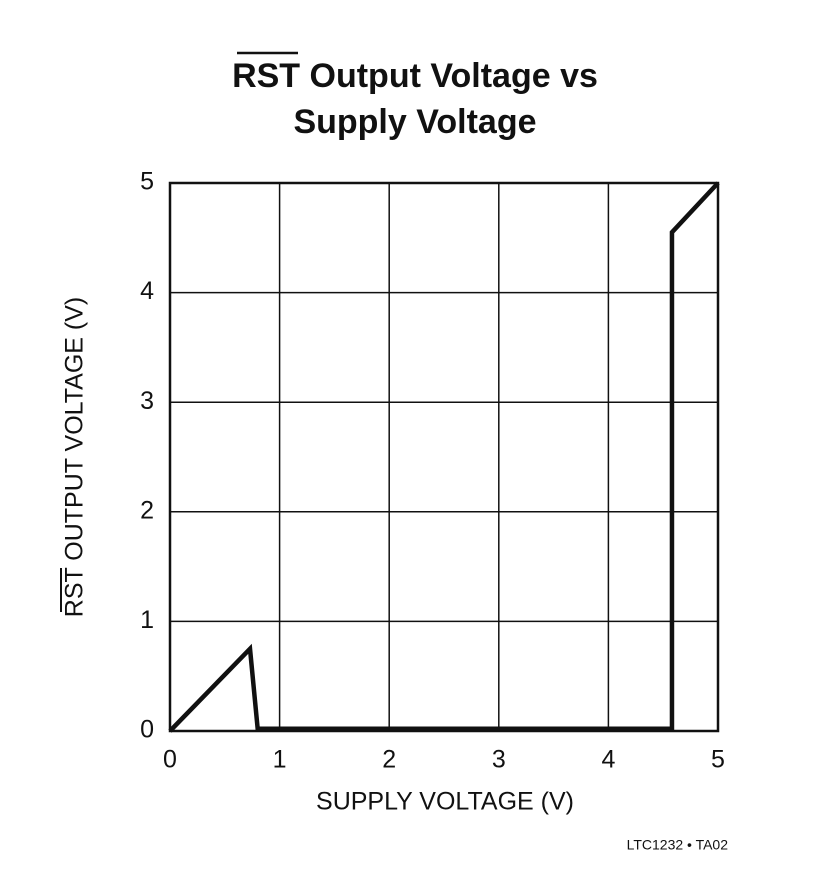 Image resolution: width=835 pixels, height=880 pixels. I want to click on y-tick-label: 3, so click(147, 401).